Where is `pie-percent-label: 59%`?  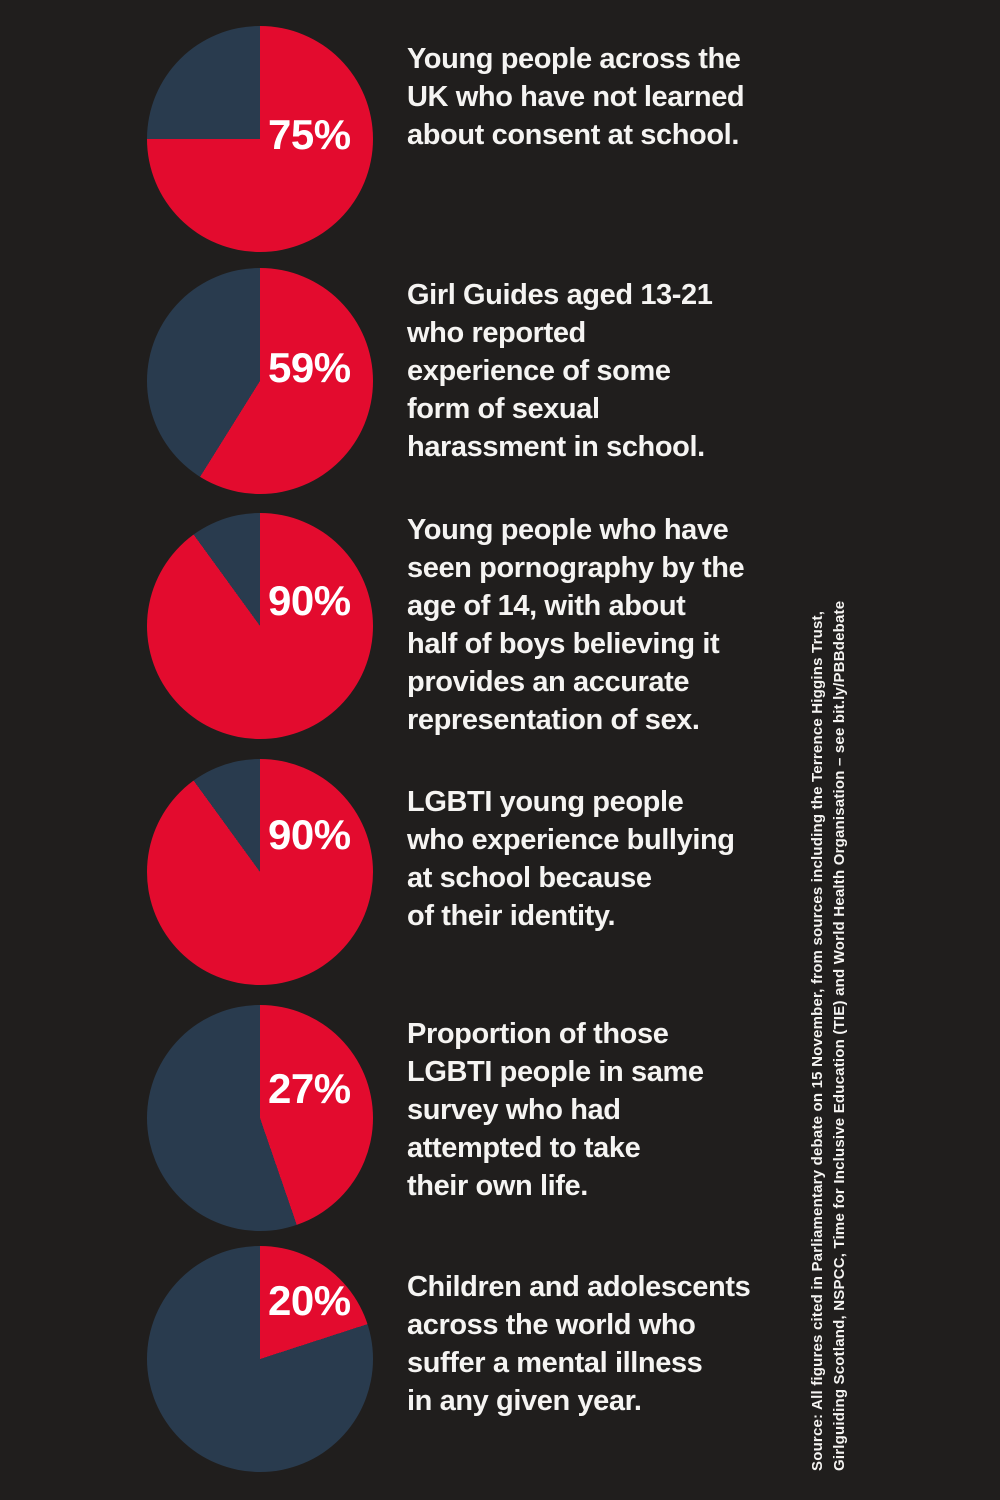
pie-percent-label: 59% is located at coordinates (309, 367).